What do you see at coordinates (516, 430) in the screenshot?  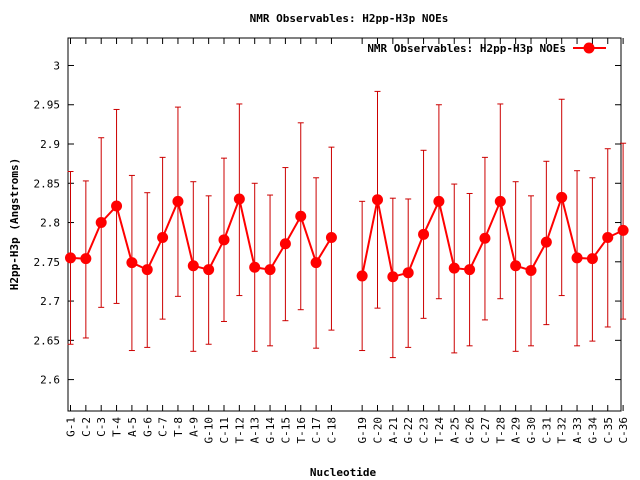 I see `x-tick-label: A-29` at bounding box center [516, 430].